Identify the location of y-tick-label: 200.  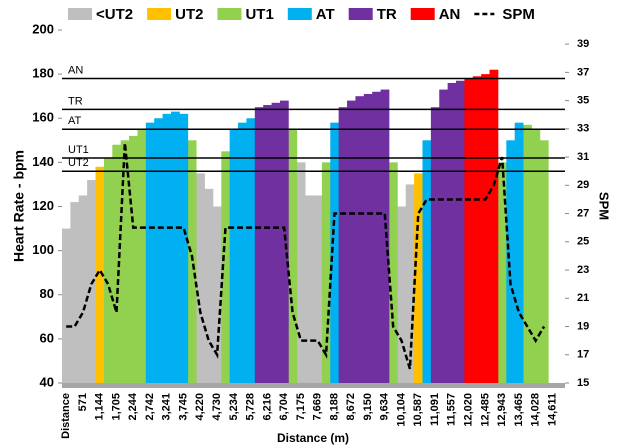
(43, 28).